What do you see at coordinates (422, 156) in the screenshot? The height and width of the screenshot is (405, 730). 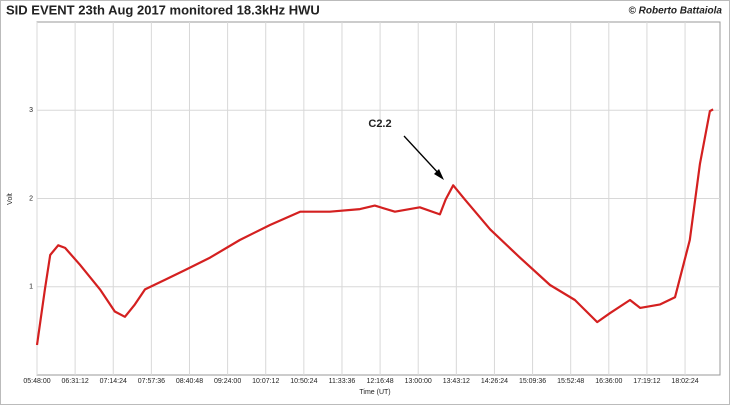 I see `annotation-arrow` at bounding box center [422, 156].